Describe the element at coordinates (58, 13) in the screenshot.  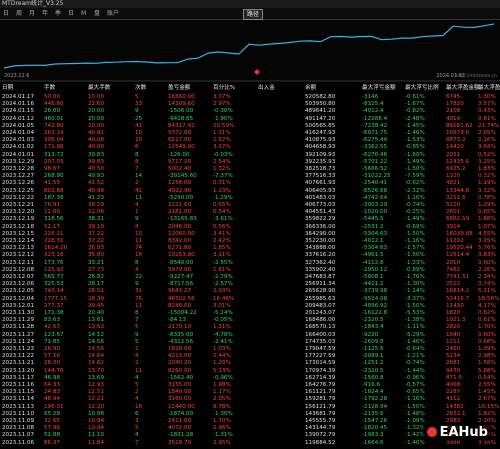
I see `menu-item: 季` at that location.